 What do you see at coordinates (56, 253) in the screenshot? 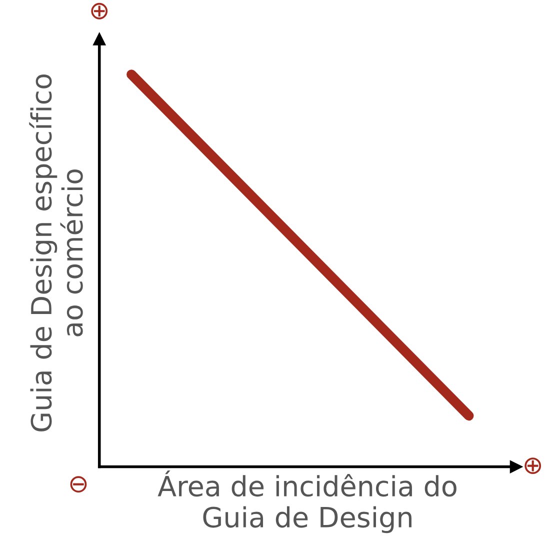
I see `y-axis-title: Guia de Design específico ao comércio` at bounding box center [56, 253].